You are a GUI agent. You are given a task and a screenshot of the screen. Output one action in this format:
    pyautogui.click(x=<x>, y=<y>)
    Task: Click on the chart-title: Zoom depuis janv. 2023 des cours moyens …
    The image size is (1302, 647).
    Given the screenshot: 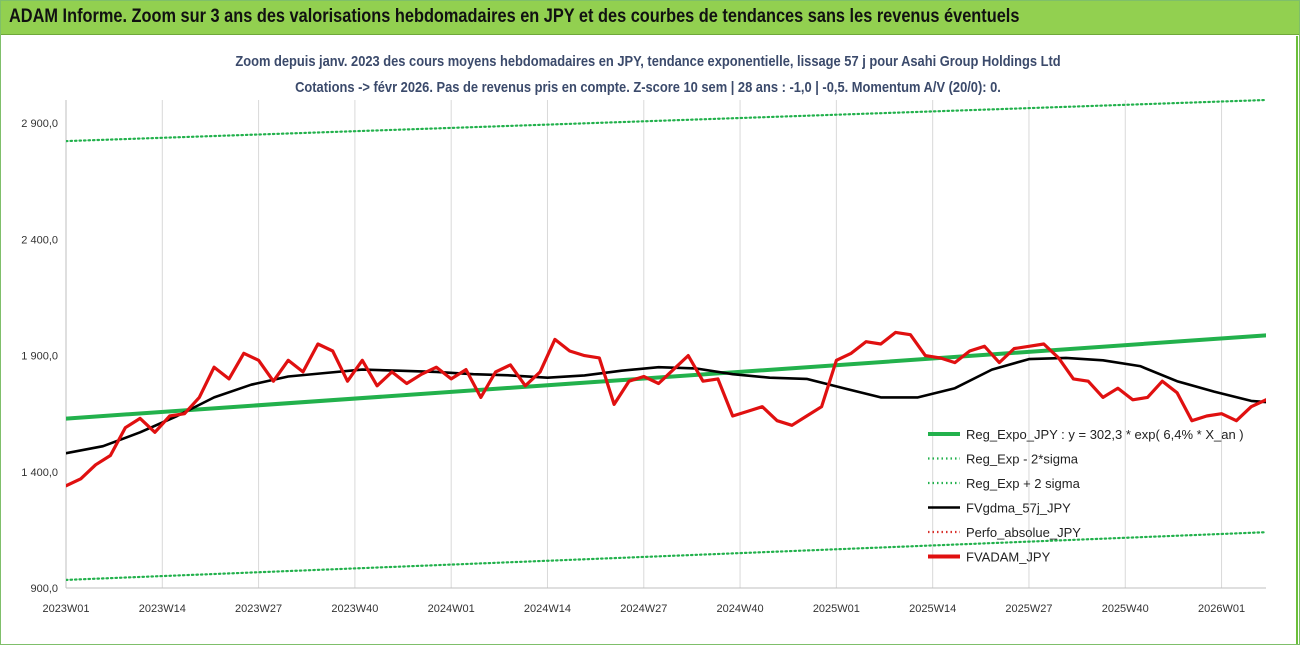 What is the action you would take?
    pyautogui.click(x=647, y=60)
    